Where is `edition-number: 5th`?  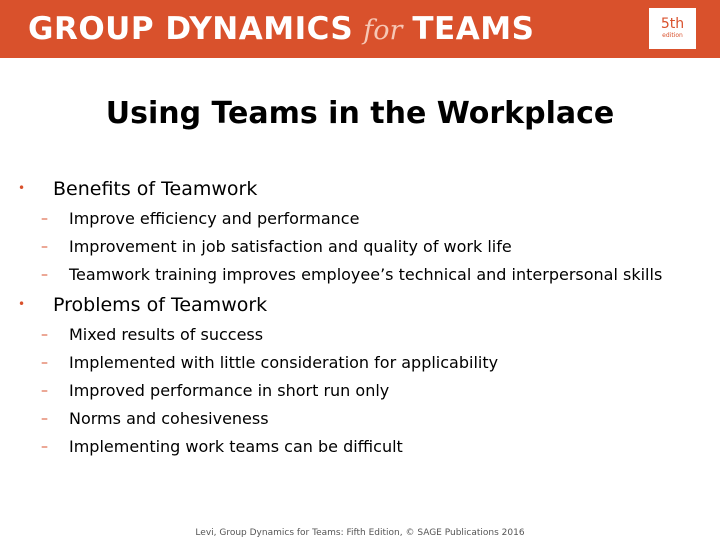 edition-number: 5th is located at coordinates (672, 24).